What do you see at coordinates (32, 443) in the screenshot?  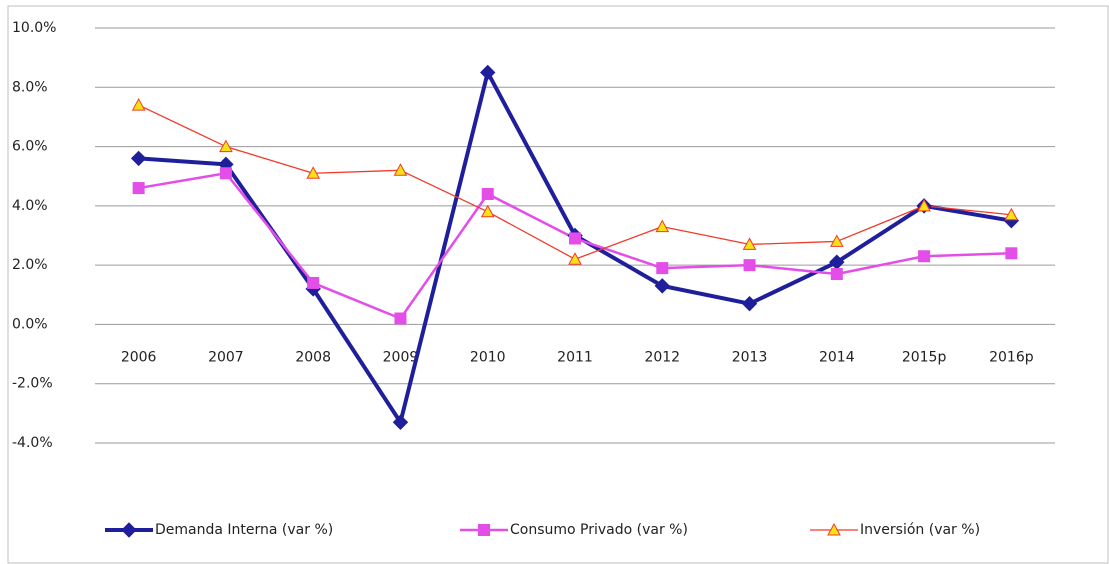 I see `y-tick-label: -4.0%` at bounding box center [32, 443].